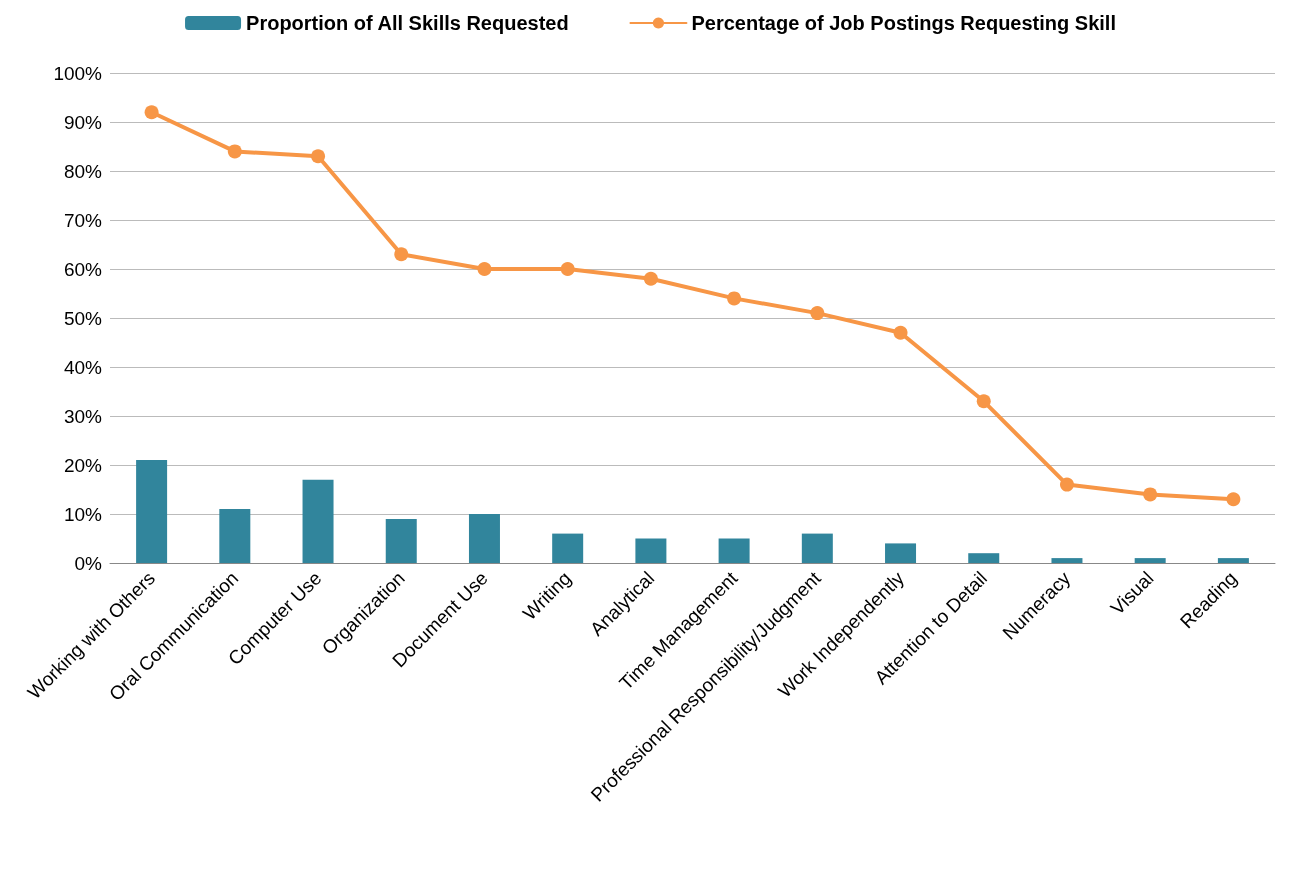  I want to click on y-tick-label: 70%, so click(83, 220).